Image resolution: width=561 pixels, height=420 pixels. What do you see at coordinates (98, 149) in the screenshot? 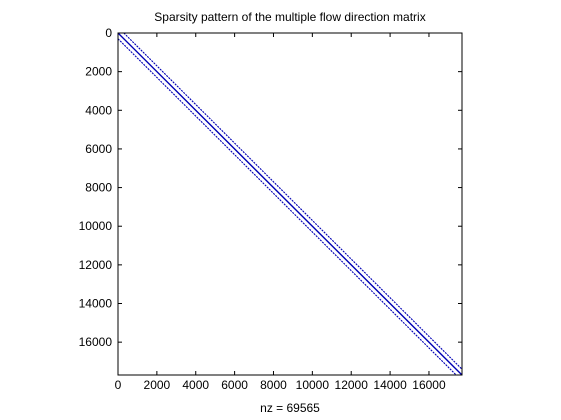
I see `y-tick-label: 6000` at bounding box center [98, 149].